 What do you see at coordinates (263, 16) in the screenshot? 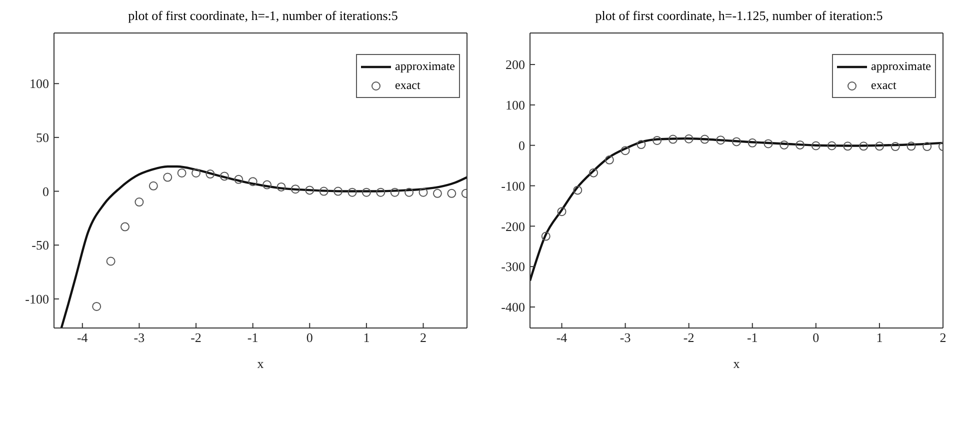
I see `chart-title: plot of first coordinate, h=-1, number of iterations:5` at bounding box center [263, 16].